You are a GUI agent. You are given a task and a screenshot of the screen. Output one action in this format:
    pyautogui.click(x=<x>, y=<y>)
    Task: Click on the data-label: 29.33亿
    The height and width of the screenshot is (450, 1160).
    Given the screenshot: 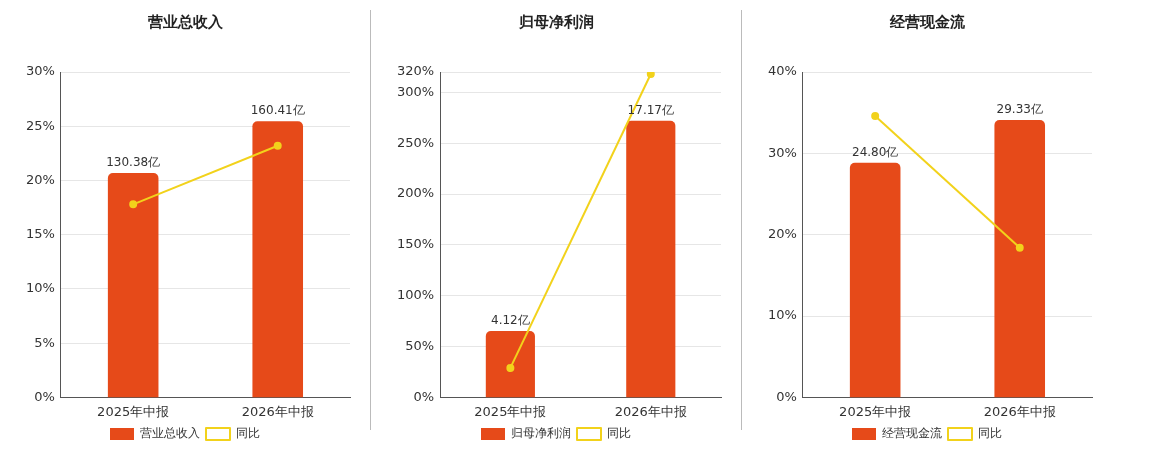 What is the action you would take?
    pyautogui.click(x=1019, y=109)
    